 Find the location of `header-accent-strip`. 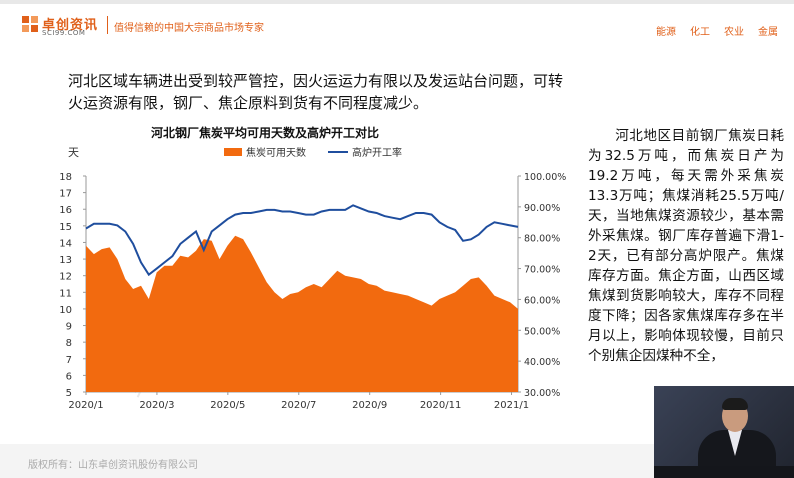

header-accent-strip is located at coordinates (397, 2).